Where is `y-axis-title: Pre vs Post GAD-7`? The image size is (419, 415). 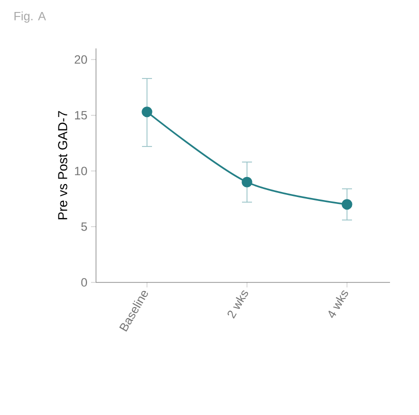 y-axis-title: Pre vs Post GAD-7 is located at coordinates (63, 165).